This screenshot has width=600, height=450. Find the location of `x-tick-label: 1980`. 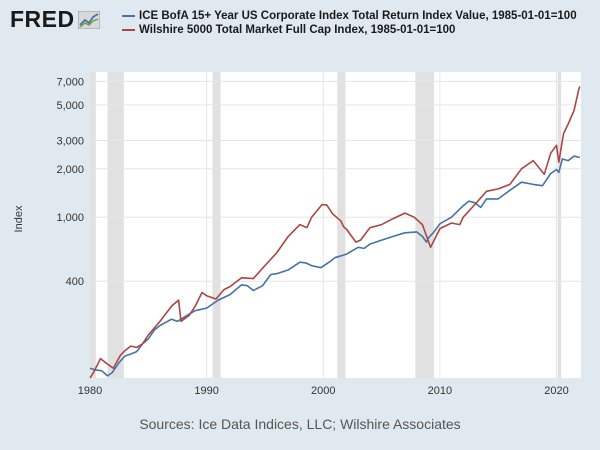

x-tick-label: 1980 is located at coordinates (90, 391).